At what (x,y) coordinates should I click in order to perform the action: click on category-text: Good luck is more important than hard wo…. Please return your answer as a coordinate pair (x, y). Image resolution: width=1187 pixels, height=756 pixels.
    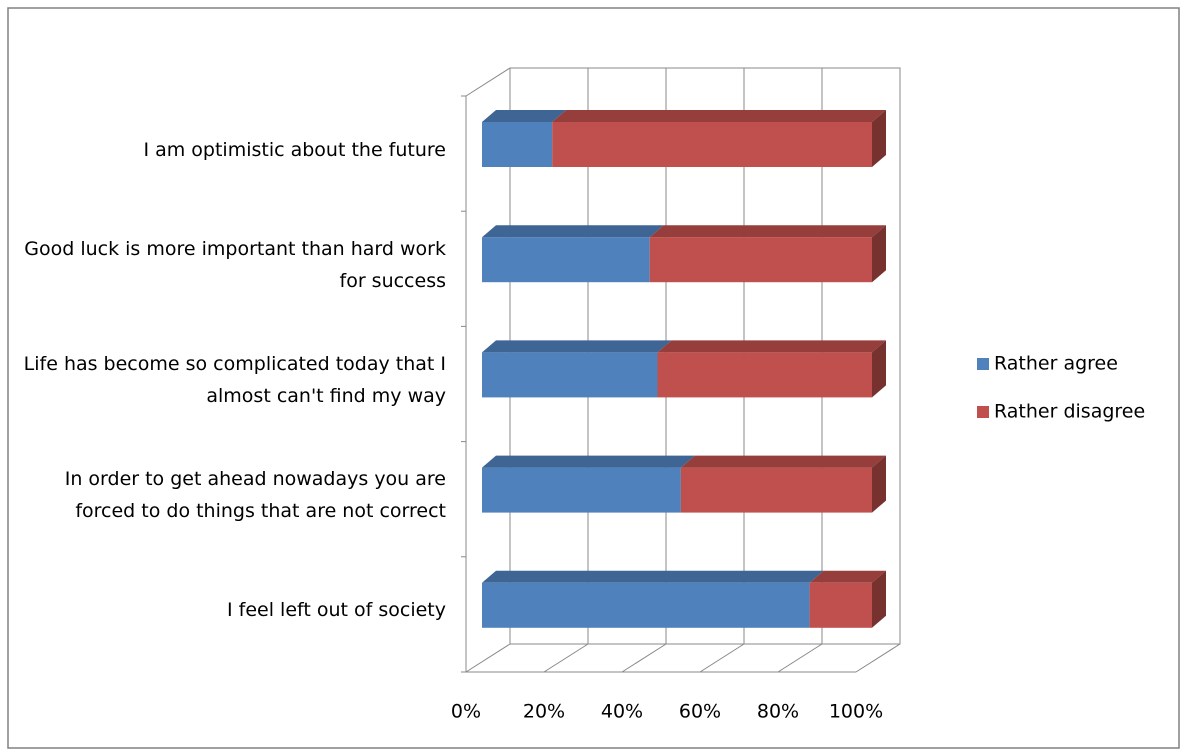
    Looking at the image, I should click on (235, 264).